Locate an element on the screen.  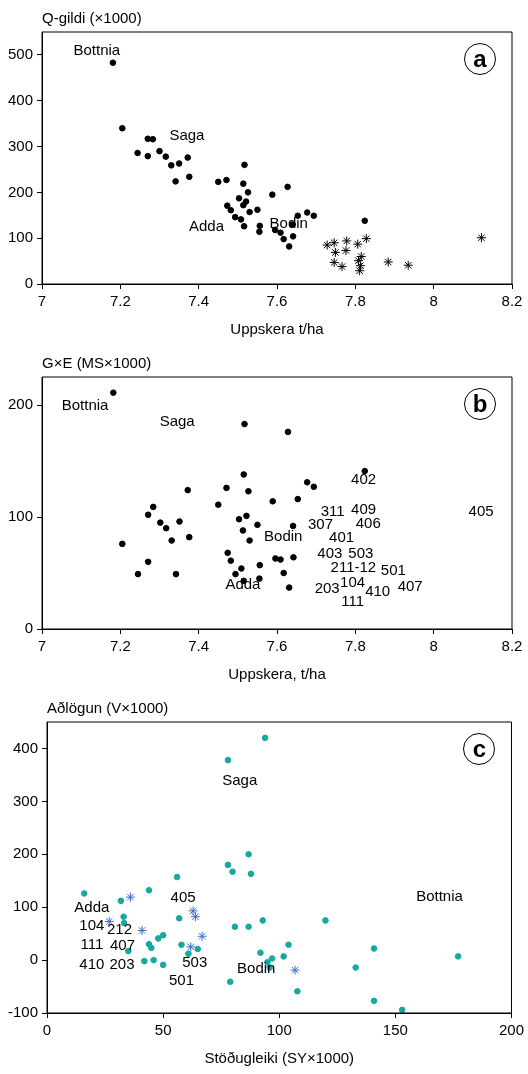
y-tick-label: 500 is located at coordinates (21, 54).